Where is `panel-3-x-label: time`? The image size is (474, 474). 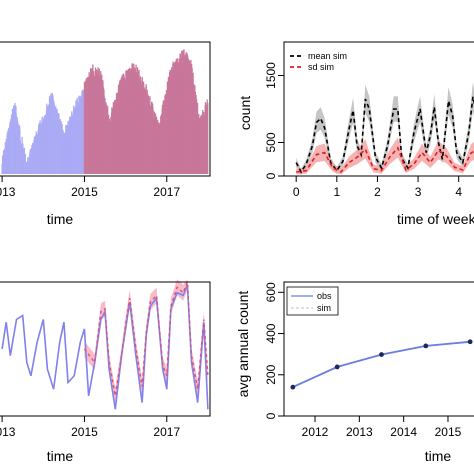
panel-3-x-label: time is located at coordinates (60, 456).